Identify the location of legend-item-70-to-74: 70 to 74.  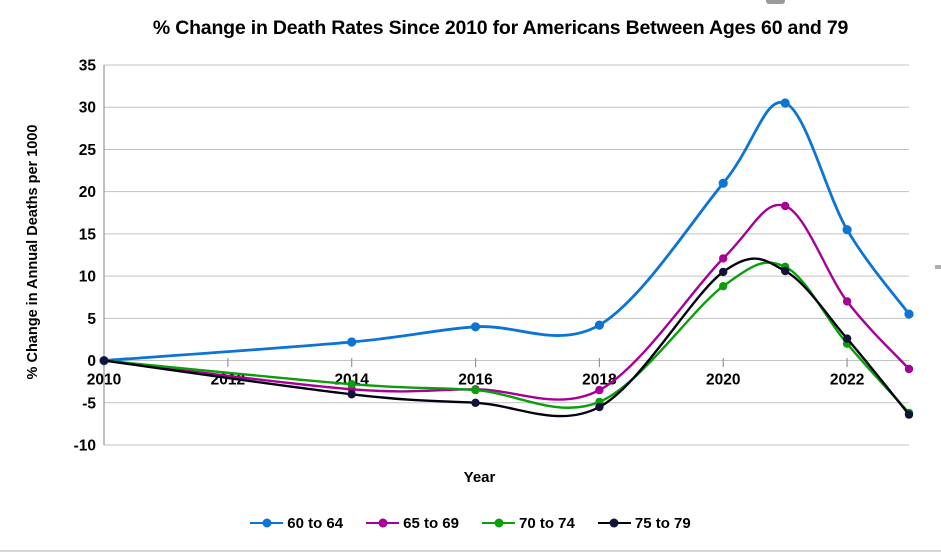
(528, 523).